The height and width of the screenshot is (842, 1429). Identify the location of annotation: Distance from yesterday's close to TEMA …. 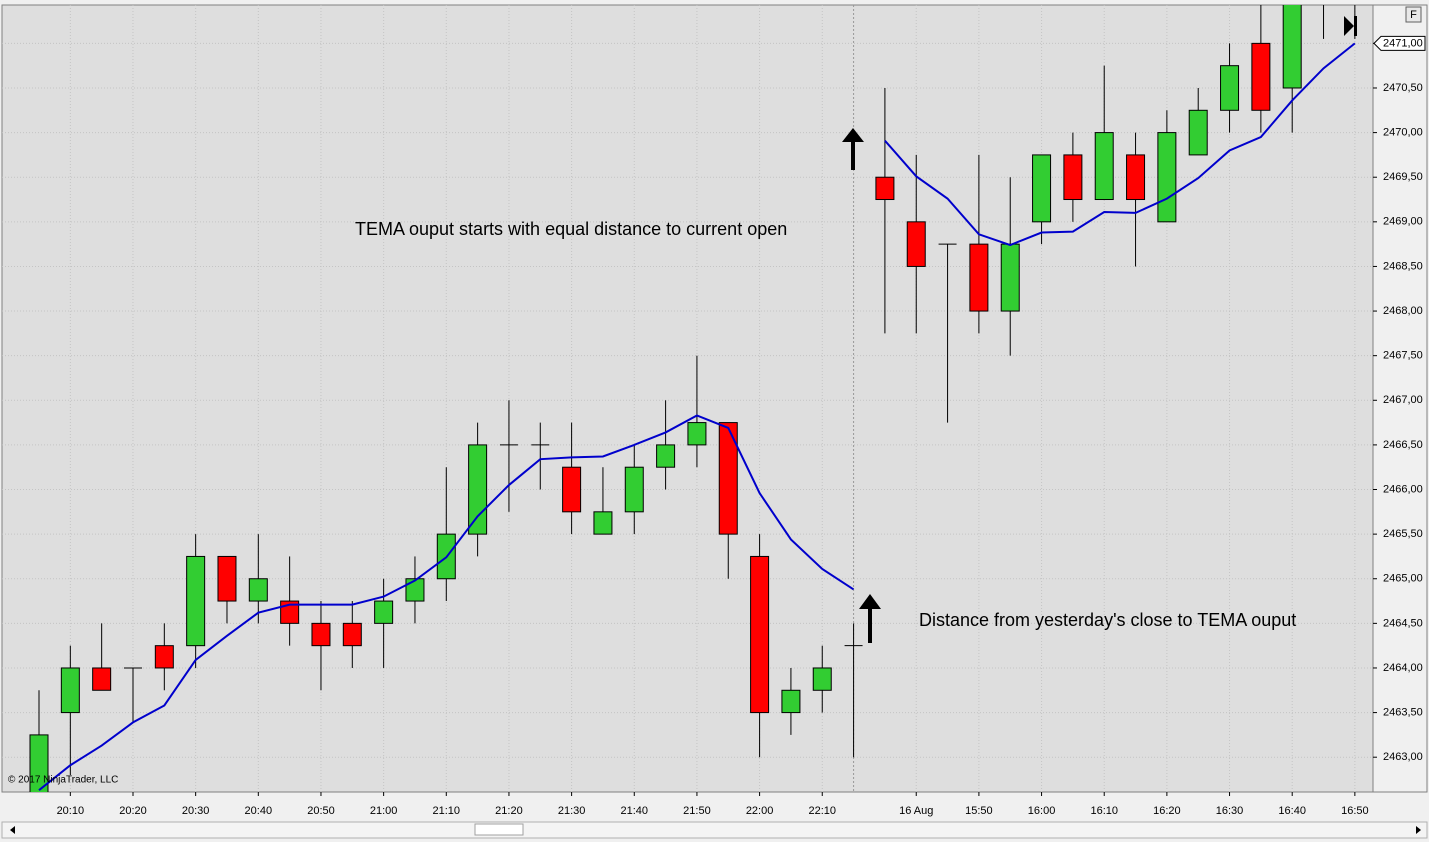
(1107, 620).